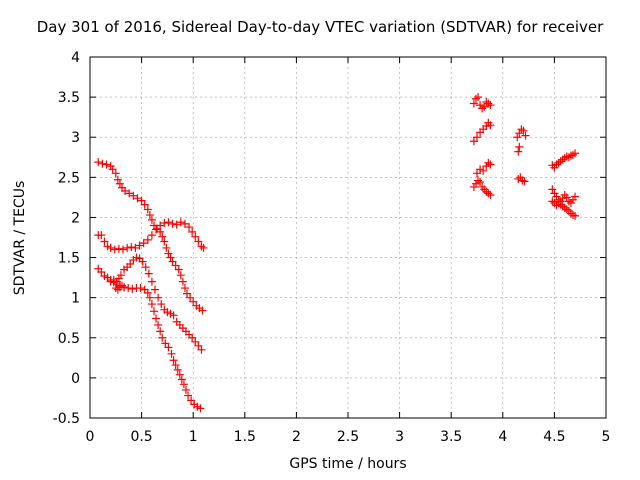 This screenshot has height=480, width=640. Describe the element at coordinates (554, 437) in the screenshot. I see `x-tick-label: 4.5` at that location.